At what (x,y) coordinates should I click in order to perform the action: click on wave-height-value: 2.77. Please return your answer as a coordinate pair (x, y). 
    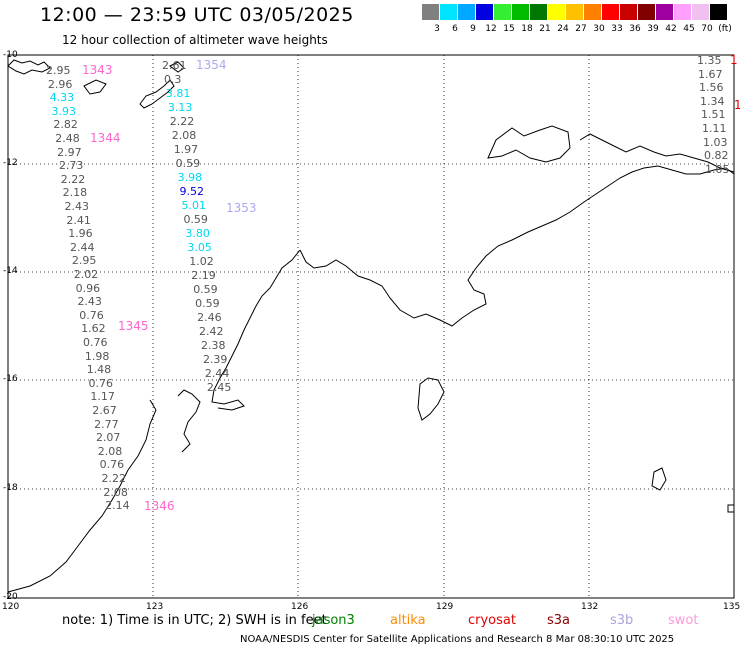
    Looking at the image, I should click on (106, 424).